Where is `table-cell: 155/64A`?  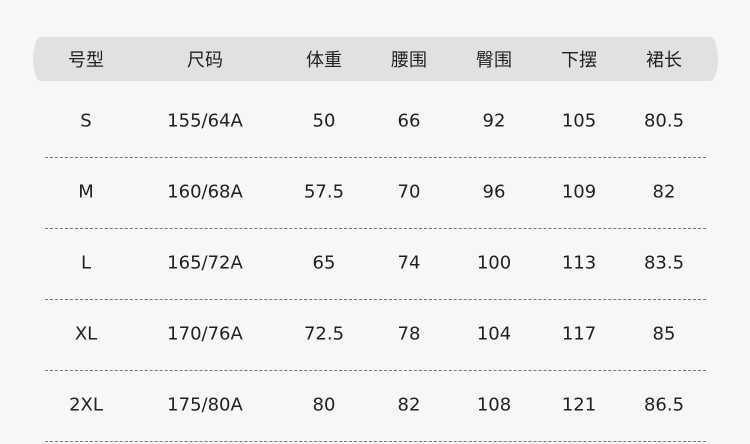 table-cell: 155/64A is located at coordinates (205, 121).